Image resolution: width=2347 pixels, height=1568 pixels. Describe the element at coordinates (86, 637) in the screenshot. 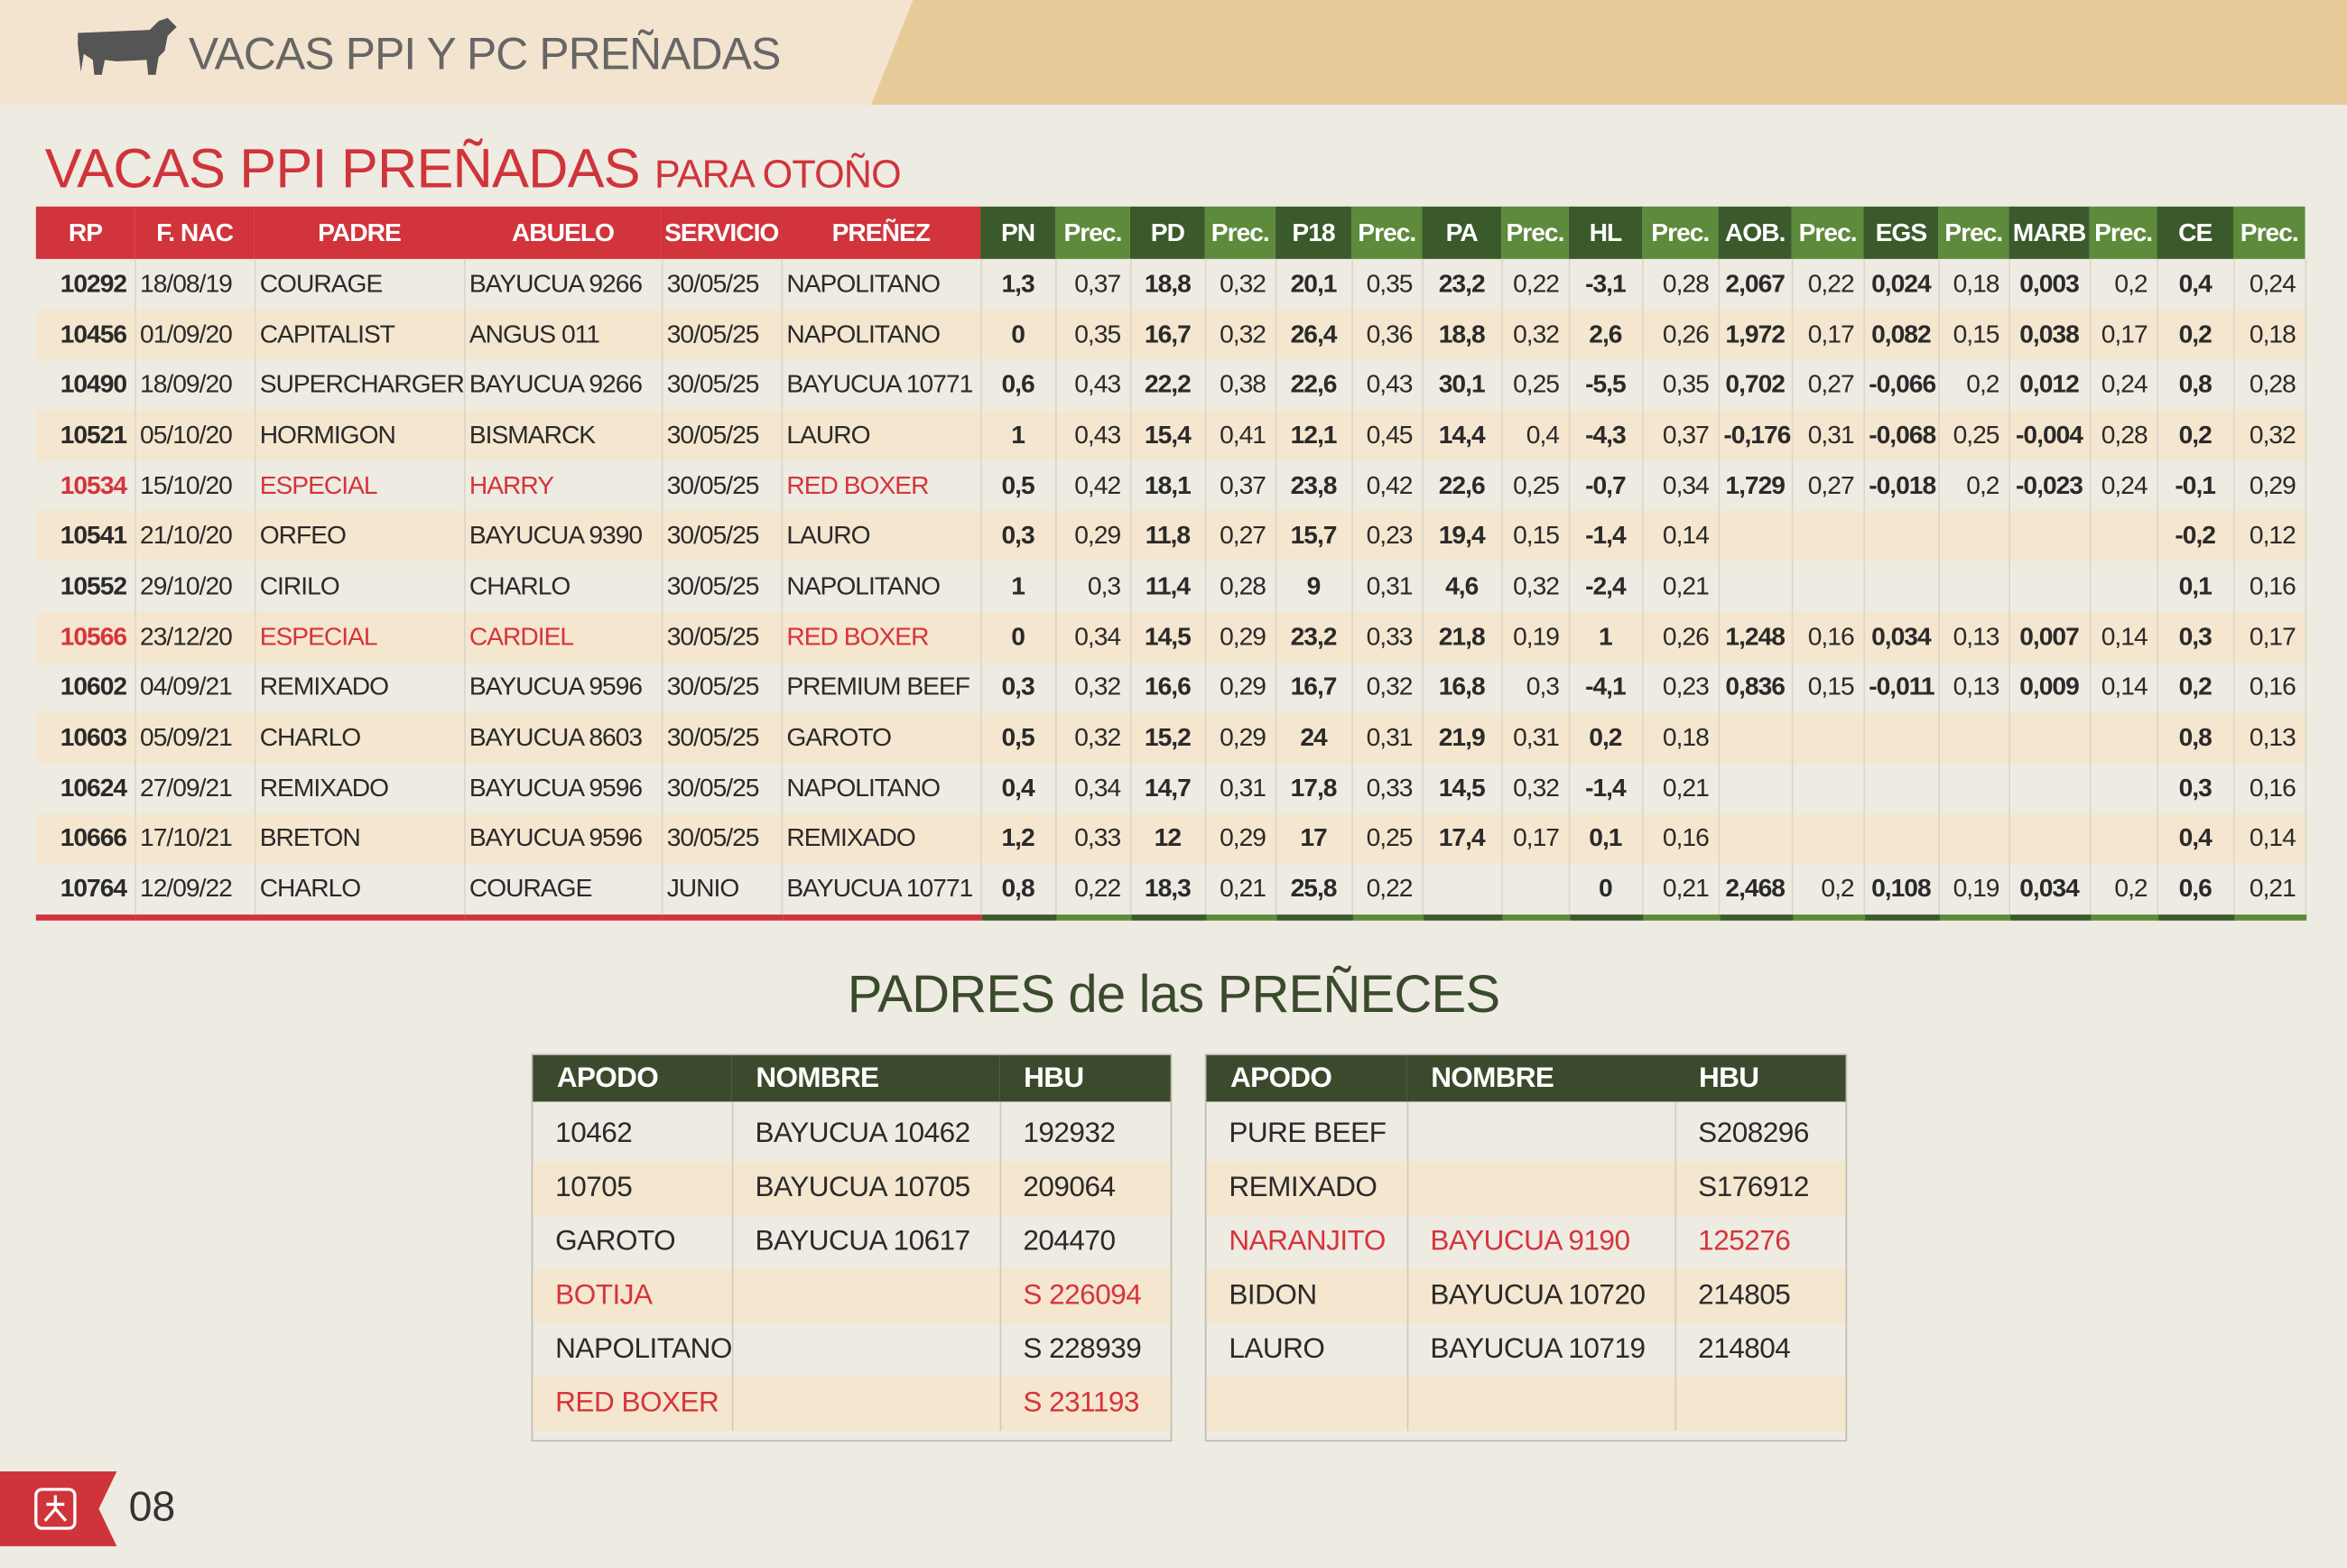

I see `cell: 10566` at that location.